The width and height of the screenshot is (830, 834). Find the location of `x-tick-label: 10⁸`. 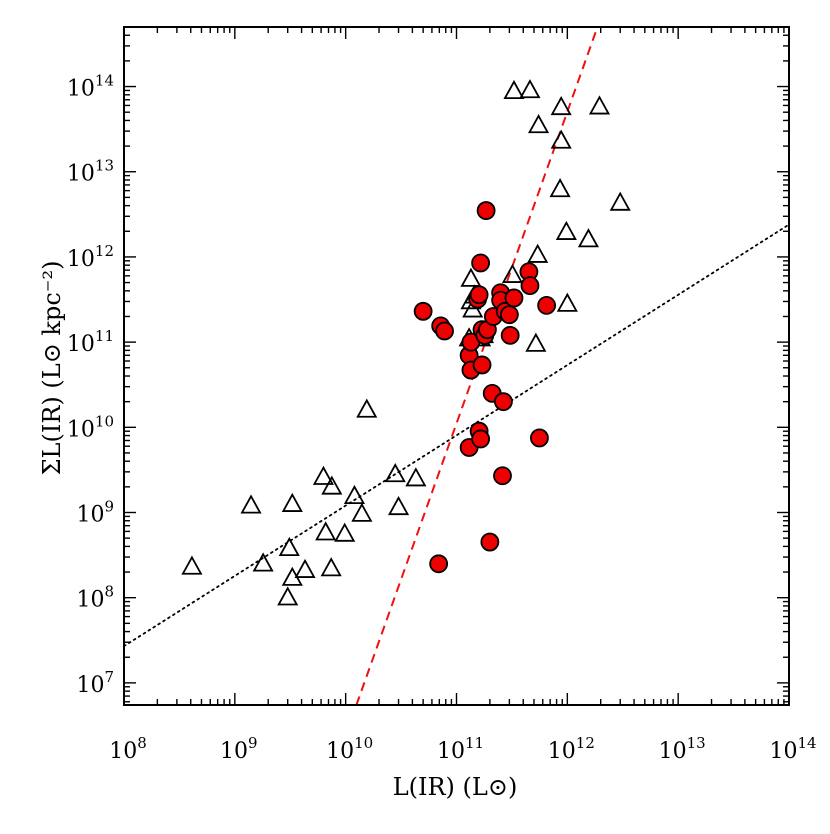

x-tick-label: 10⁸ is located at coordinates (128, 749).